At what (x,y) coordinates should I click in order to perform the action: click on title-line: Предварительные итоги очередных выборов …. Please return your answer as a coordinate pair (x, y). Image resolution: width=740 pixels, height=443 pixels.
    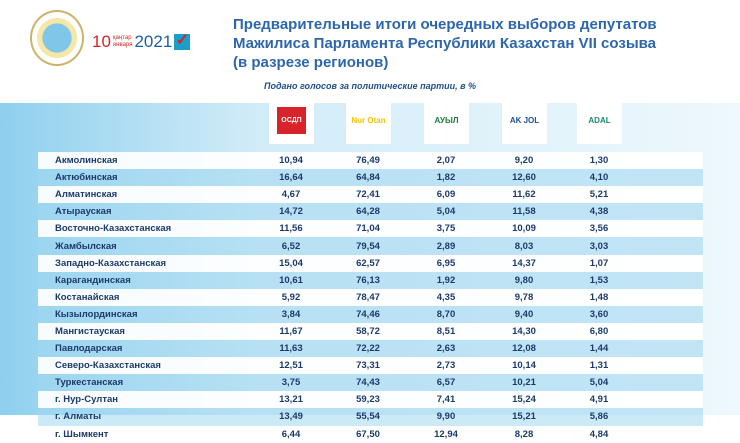
    Looking at the image, I should click on (445, 24).